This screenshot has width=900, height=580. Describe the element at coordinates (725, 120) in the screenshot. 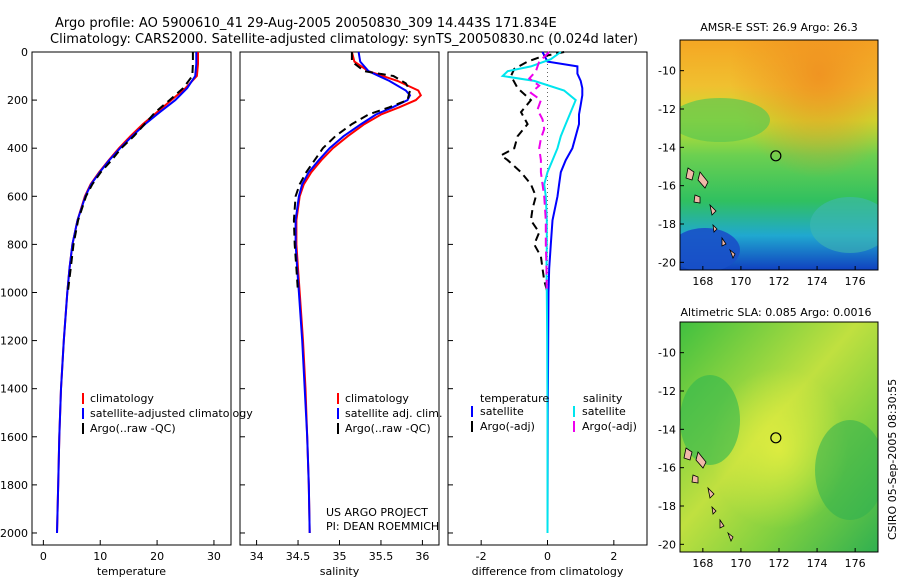

I see `sst-green-patch` at that location.